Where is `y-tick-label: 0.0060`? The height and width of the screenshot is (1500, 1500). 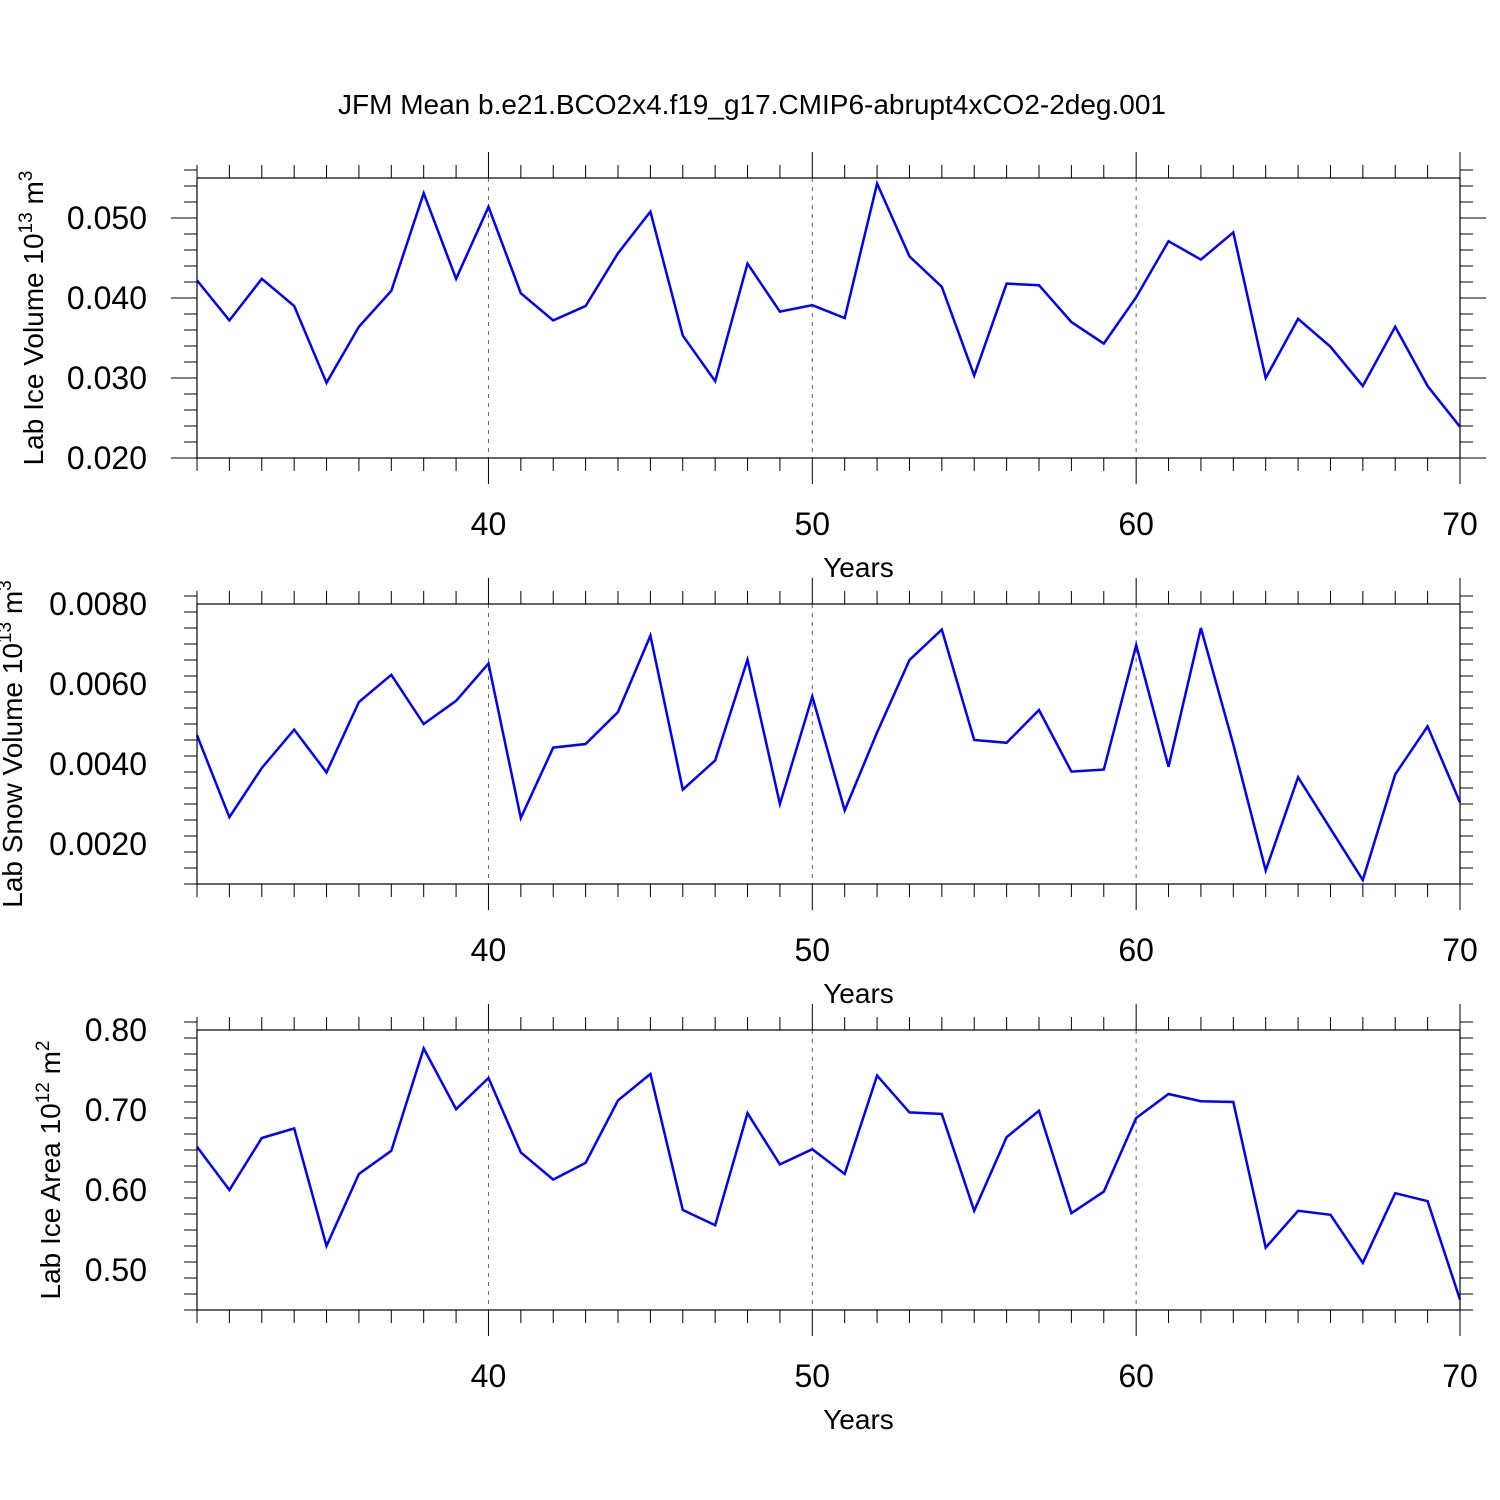 y-tick-label: 0.0060 is located at coordinates (98, 684).